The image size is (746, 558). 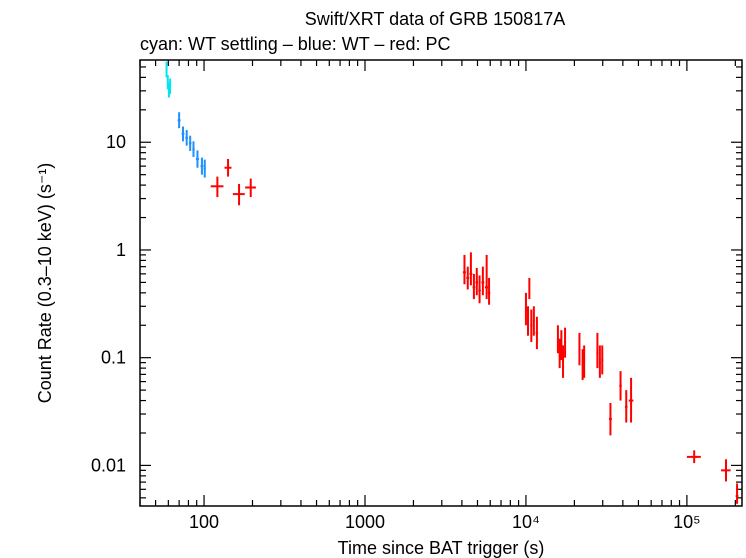 What do you see at coordinates (441, 548) in the screenshot?
I see `x-axis-label: Time since BAT trigger (s)` at bounding box center [441, 548].